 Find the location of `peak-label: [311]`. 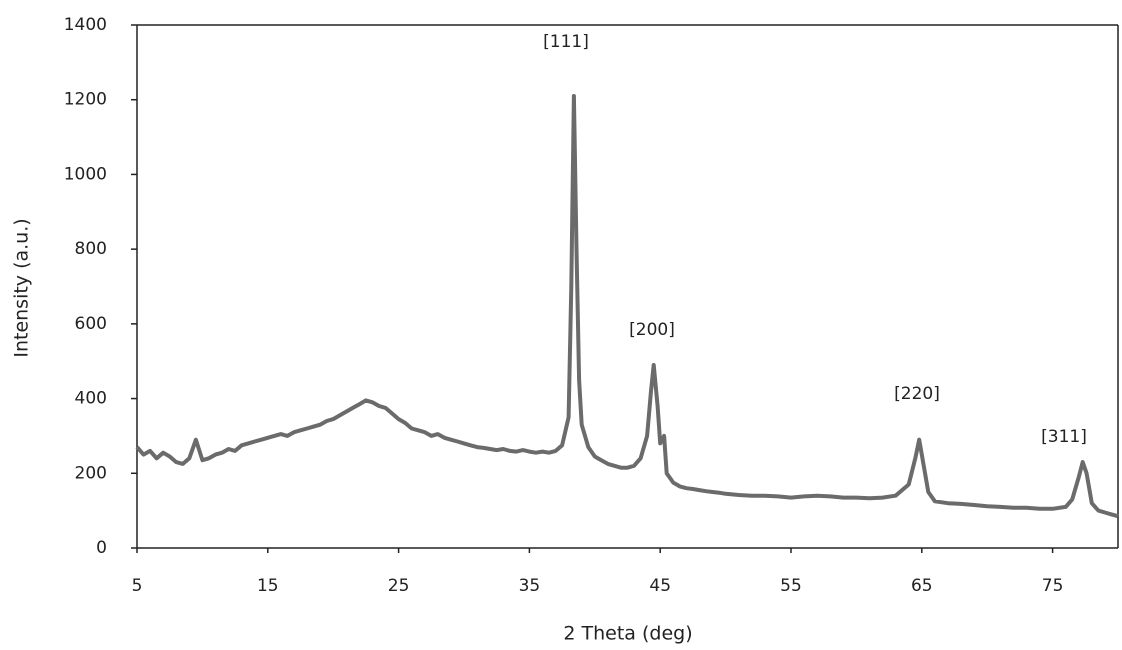

peak-label: [311] is located at coordinates (1064, 437).